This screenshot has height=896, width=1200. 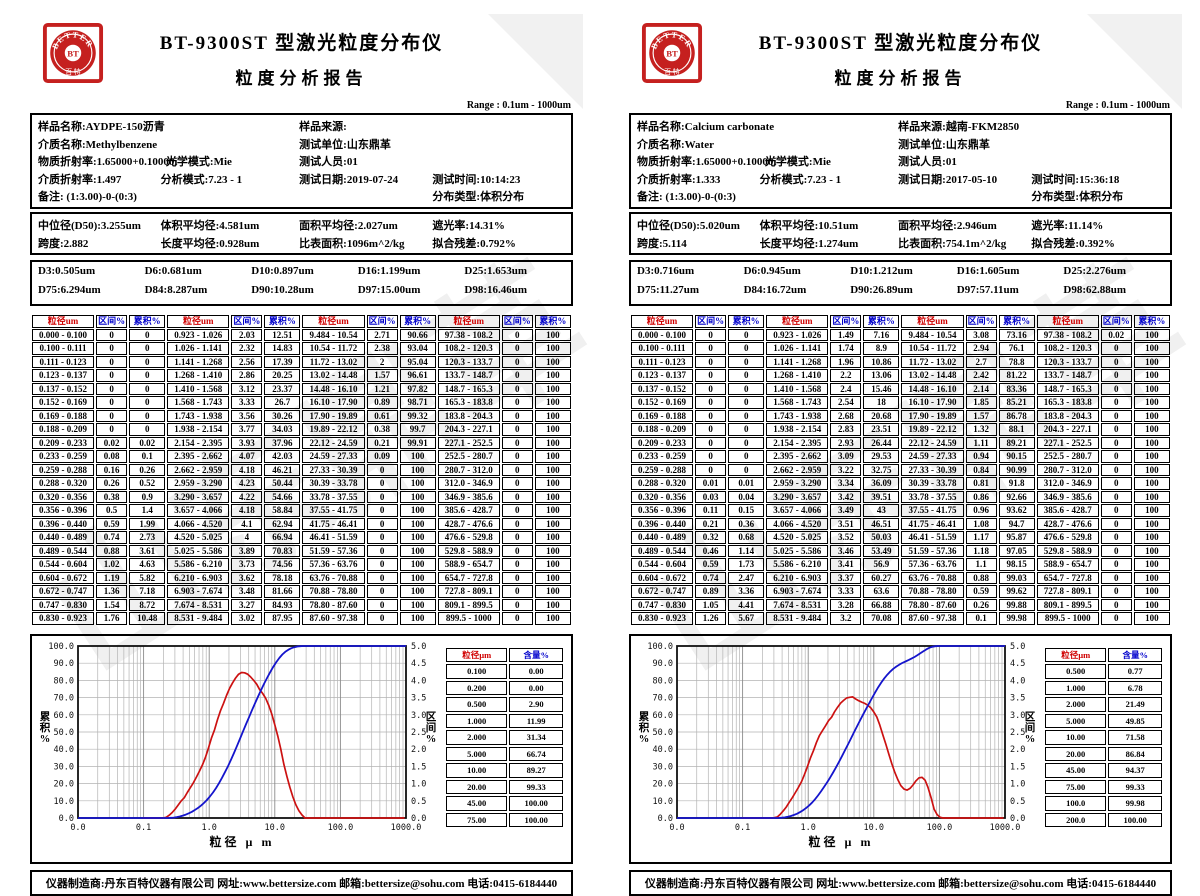 I want to click on field: 跨度:2.882, so click(x=63, y=243).